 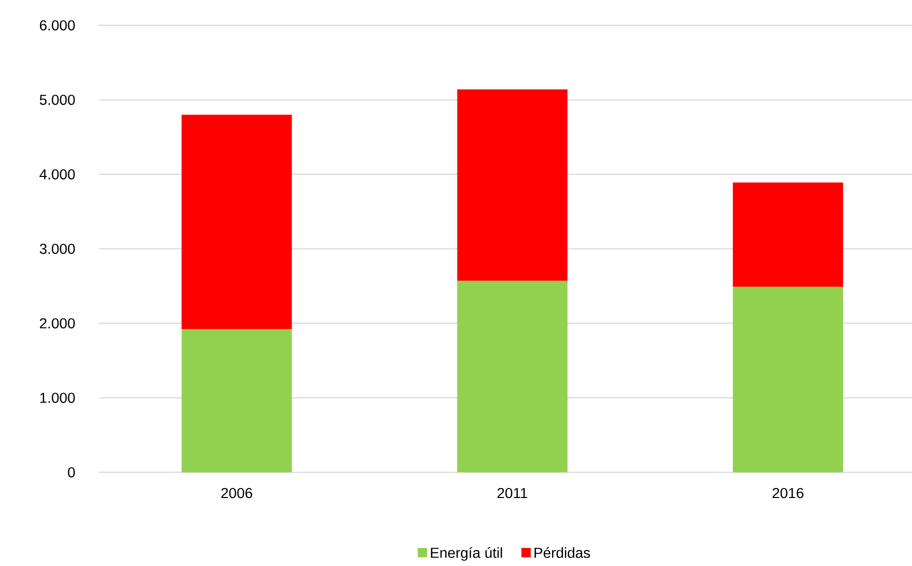 What do you see at coordinates (562, 552) in the screenshot?
I see `legend-label: Pérdidas` at bounding box center [562, 552].